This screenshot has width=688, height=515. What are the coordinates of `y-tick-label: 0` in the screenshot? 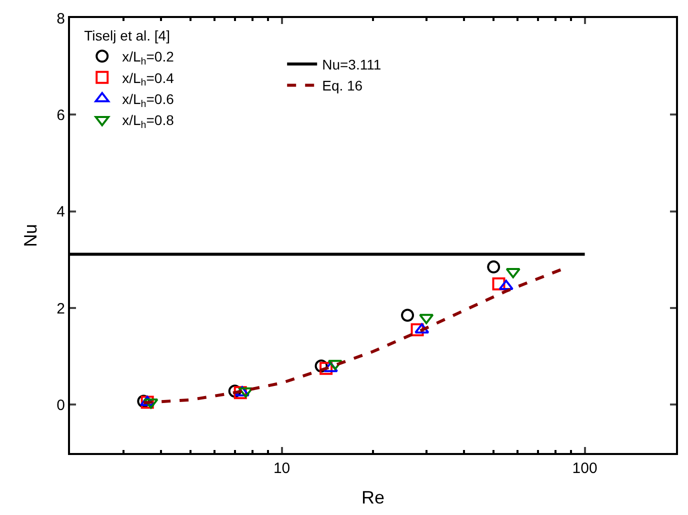 It's located at (60, 405).